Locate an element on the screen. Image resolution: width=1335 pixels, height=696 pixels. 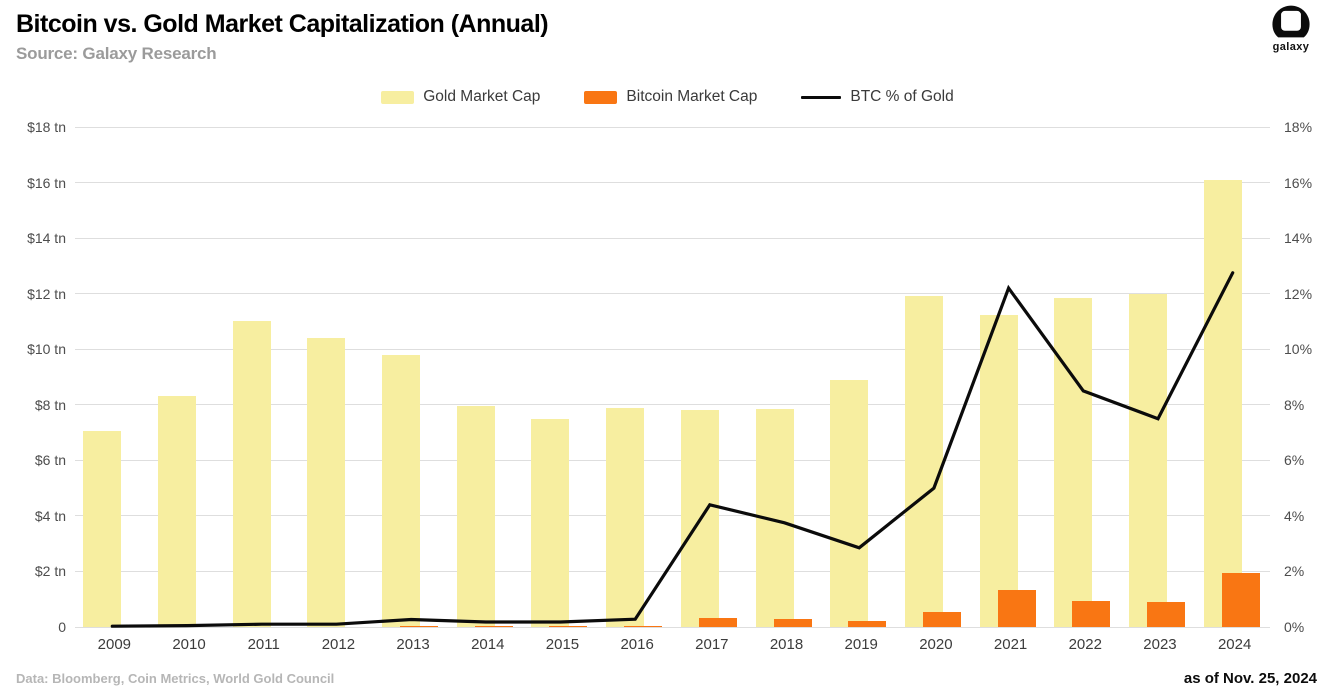
galaxy-logo-text: galaxy is located at coordinates (1291, 47).